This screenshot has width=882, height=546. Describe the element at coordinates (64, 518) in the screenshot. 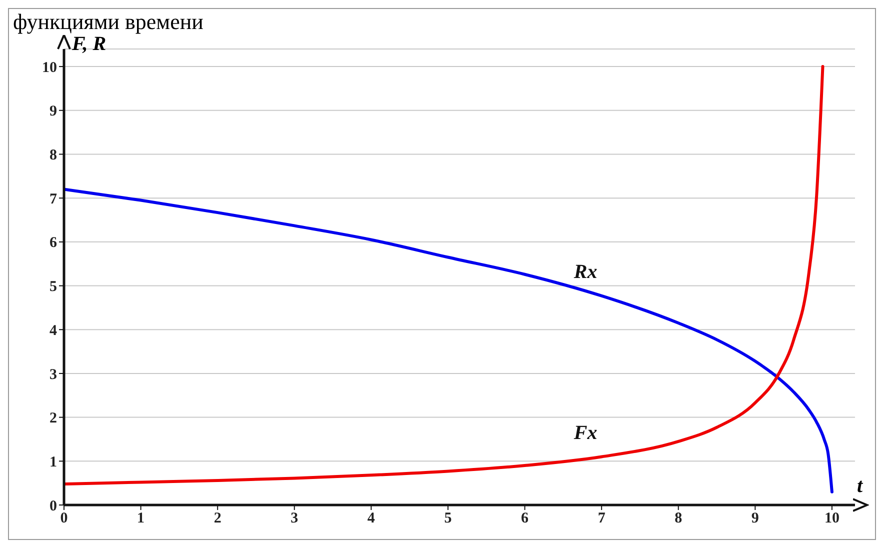

I see `x-tick-label: 0` at that location.